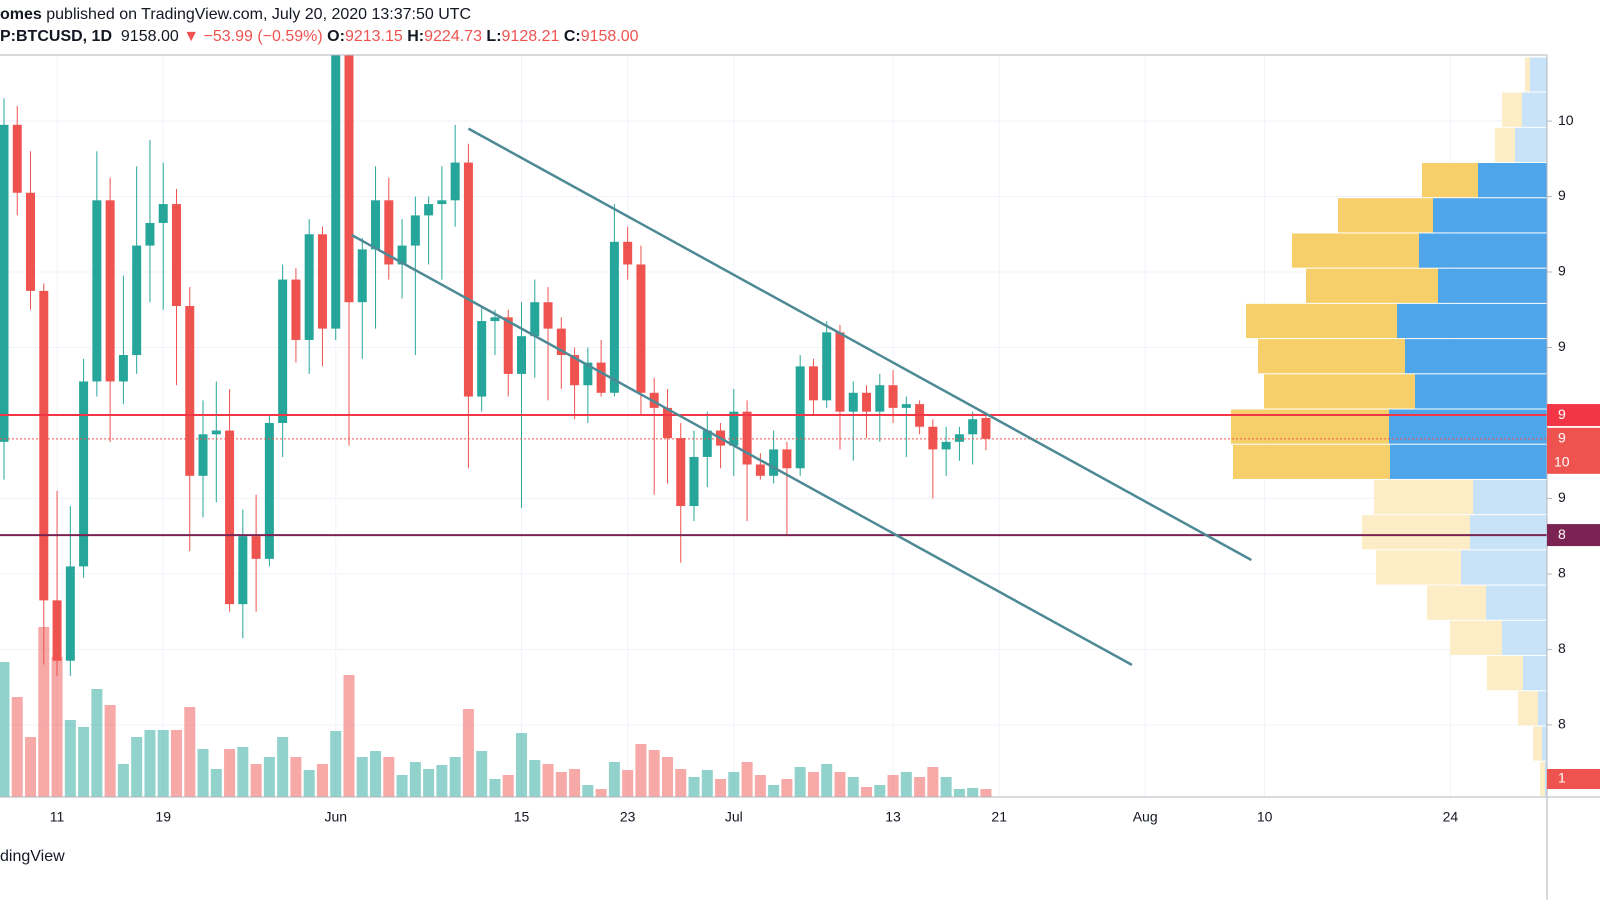 The height and width of the screenshot is (900, 1600). Describe the element at coordinates (1566, 120) in the screenshot. I see `y-tick-label: 10` at that location.